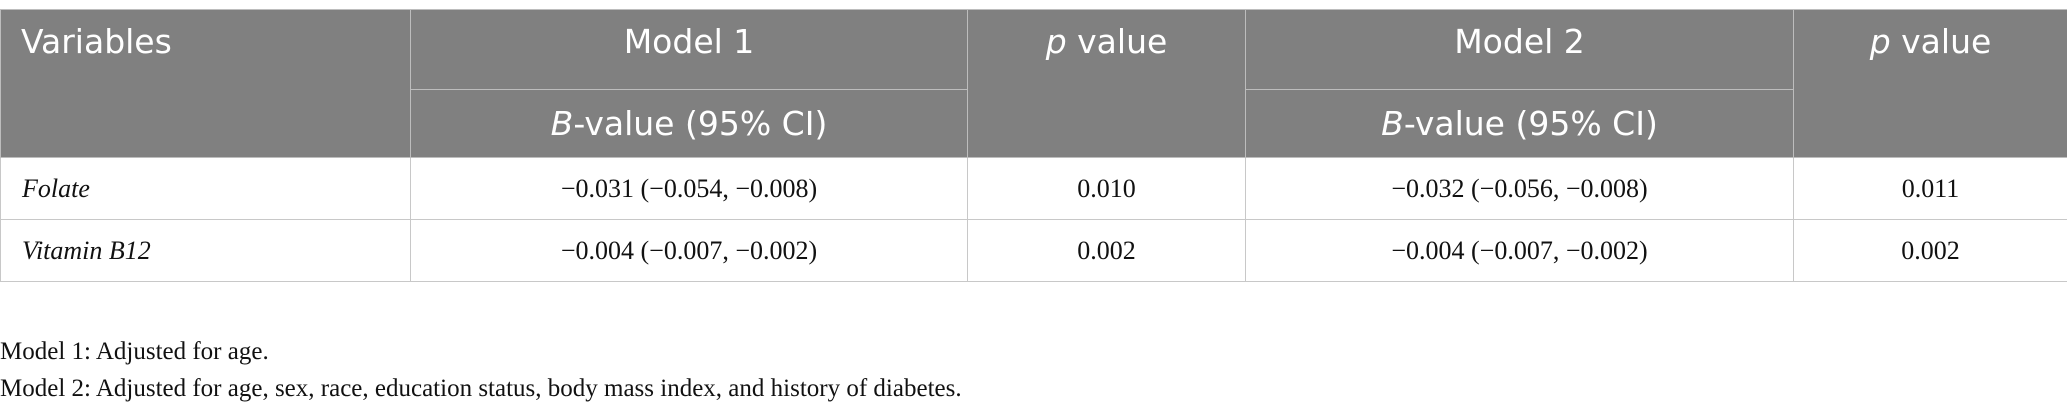 This screenshot has width=2067, height=413. I want to click on header-variables: Variables, so click(205, 83).